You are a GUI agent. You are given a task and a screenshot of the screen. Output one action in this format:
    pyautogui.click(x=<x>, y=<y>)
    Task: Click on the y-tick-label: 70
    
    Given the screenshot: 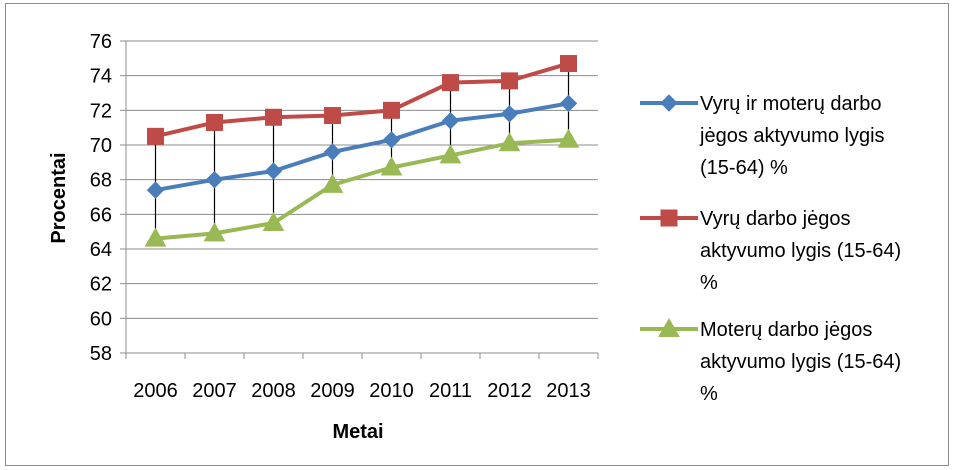 What is the action you would take?
    pyautogui.click(x=101, y=146)
    